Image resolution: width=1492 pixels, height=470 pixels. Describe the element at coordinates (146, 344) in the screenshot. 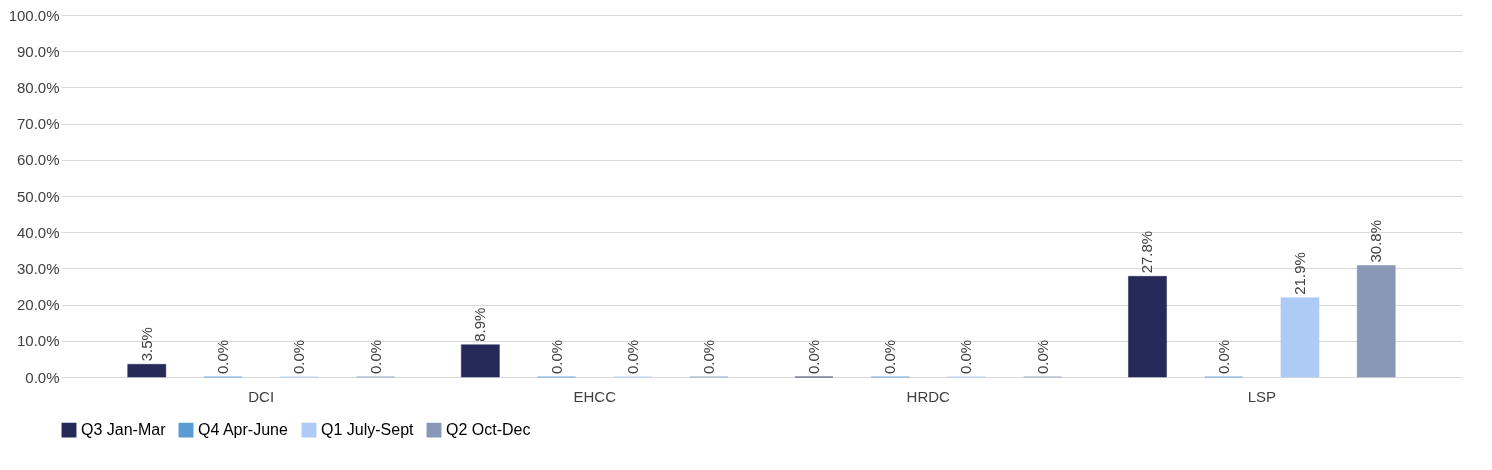

I see `data-label: 3.5%` at that location.